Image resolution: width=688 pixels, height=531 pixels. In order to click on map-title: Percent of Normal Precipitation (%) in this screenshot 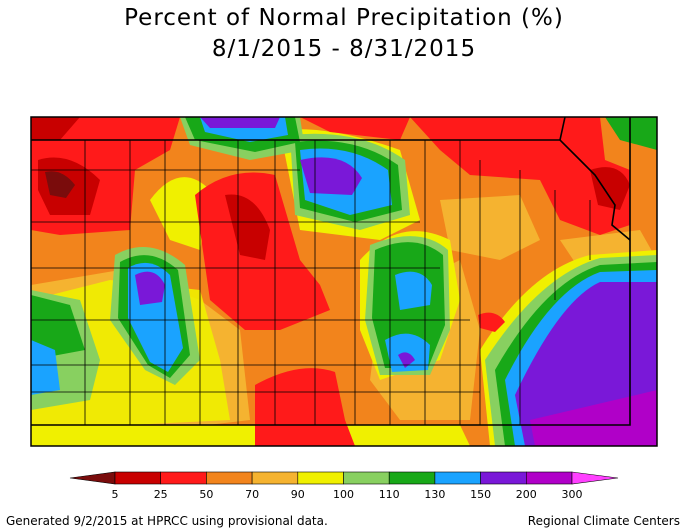, I will do `click(344, 18)`.